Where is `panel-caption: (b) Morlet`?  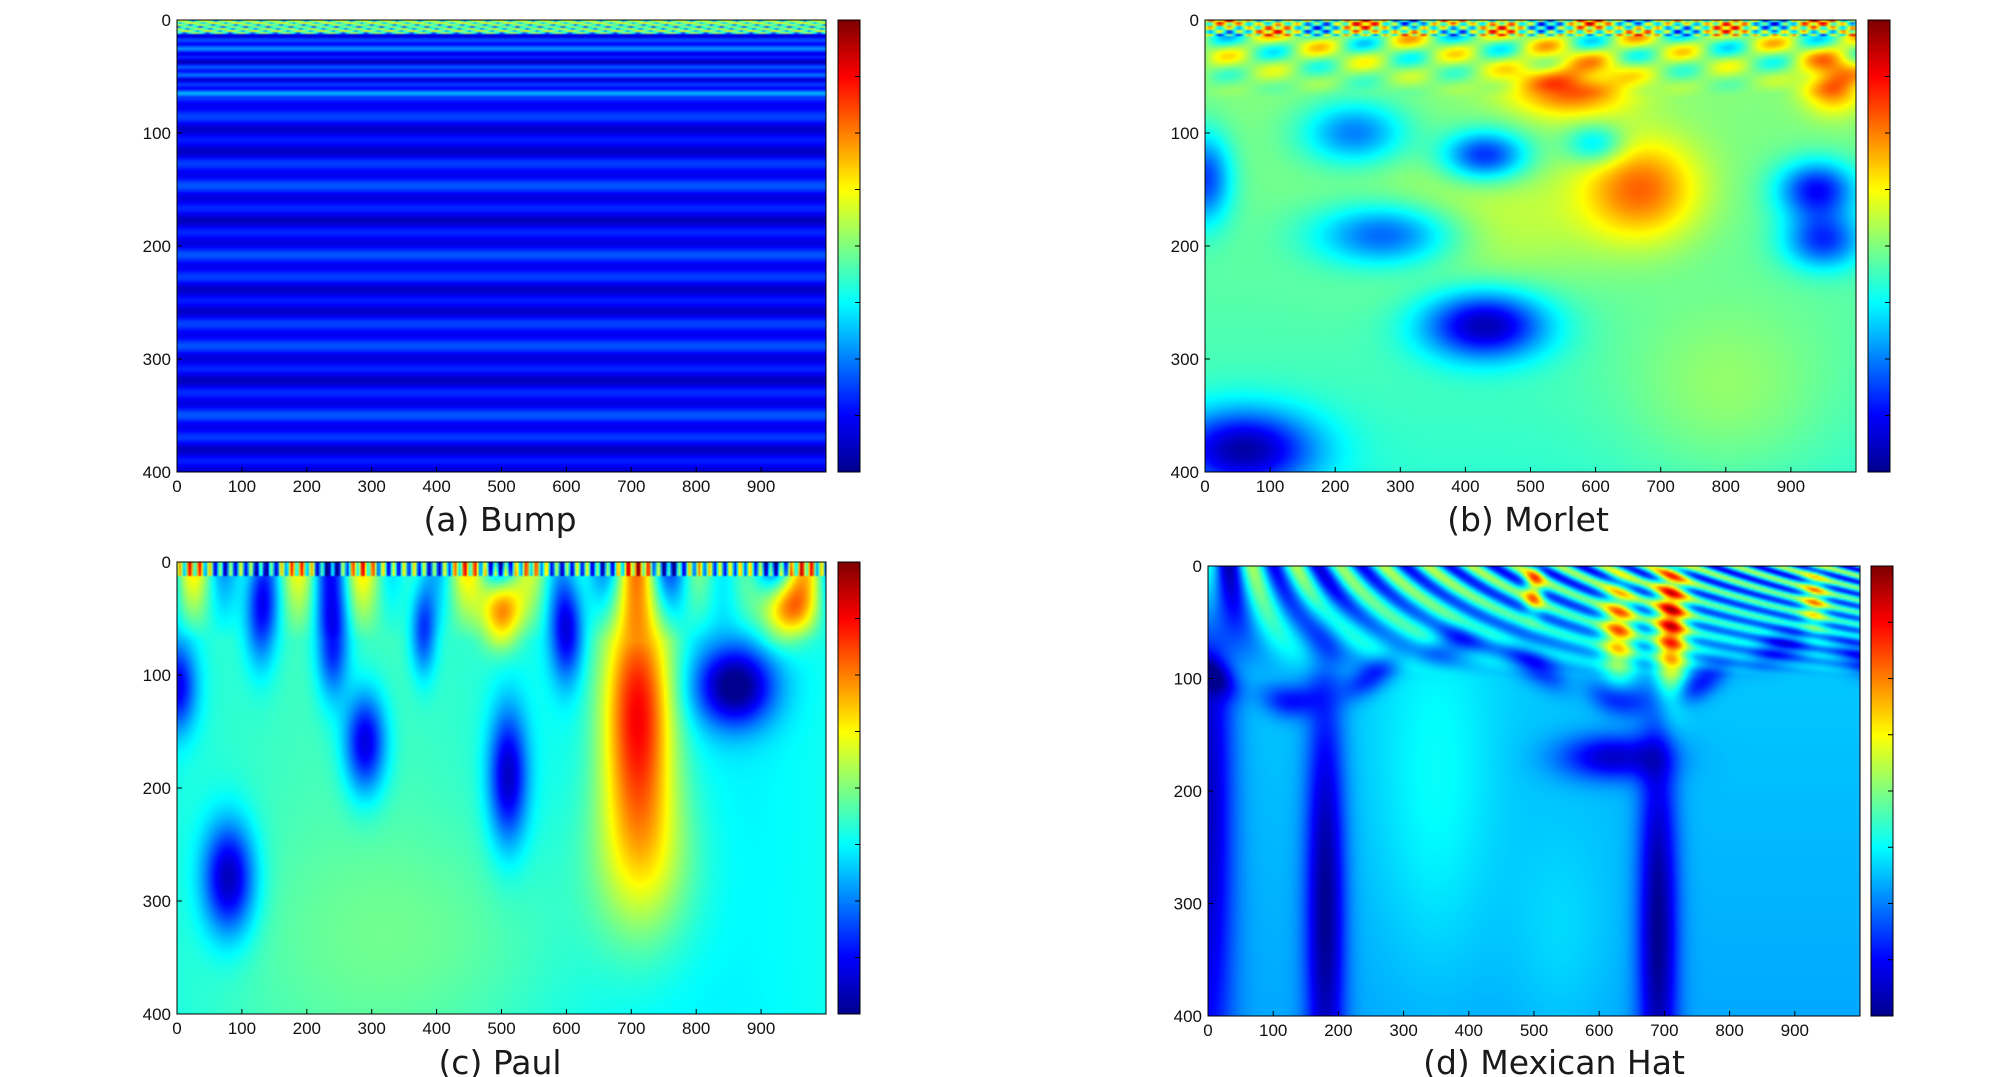
panel-caption: (b) Morlet is located at coordinates (1528, 519).